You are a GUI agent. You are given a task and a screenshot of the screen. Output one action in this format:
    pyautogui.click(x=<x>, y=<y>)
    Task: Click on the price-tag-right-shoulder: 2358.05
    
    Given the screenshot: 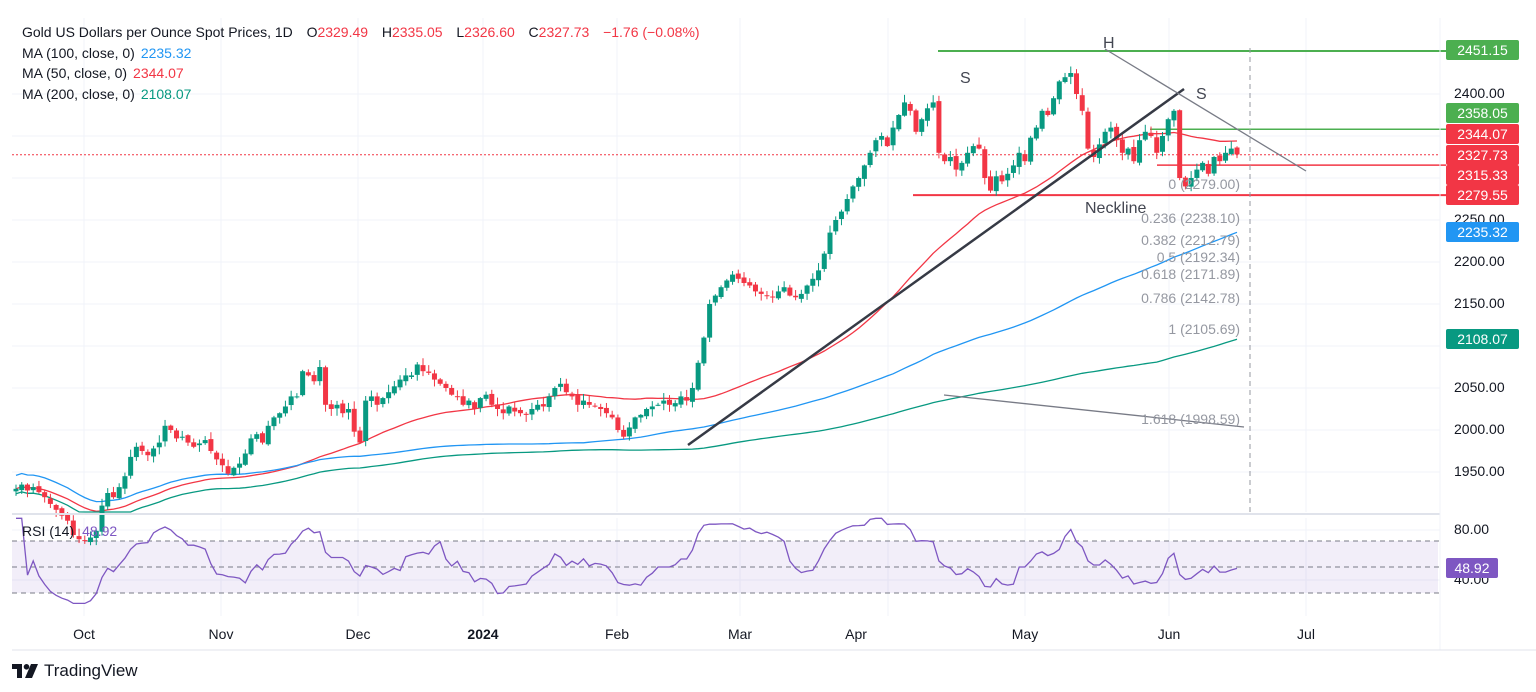 What is the action you would take?
    pyautogui.click(x=1482, y=113)
    